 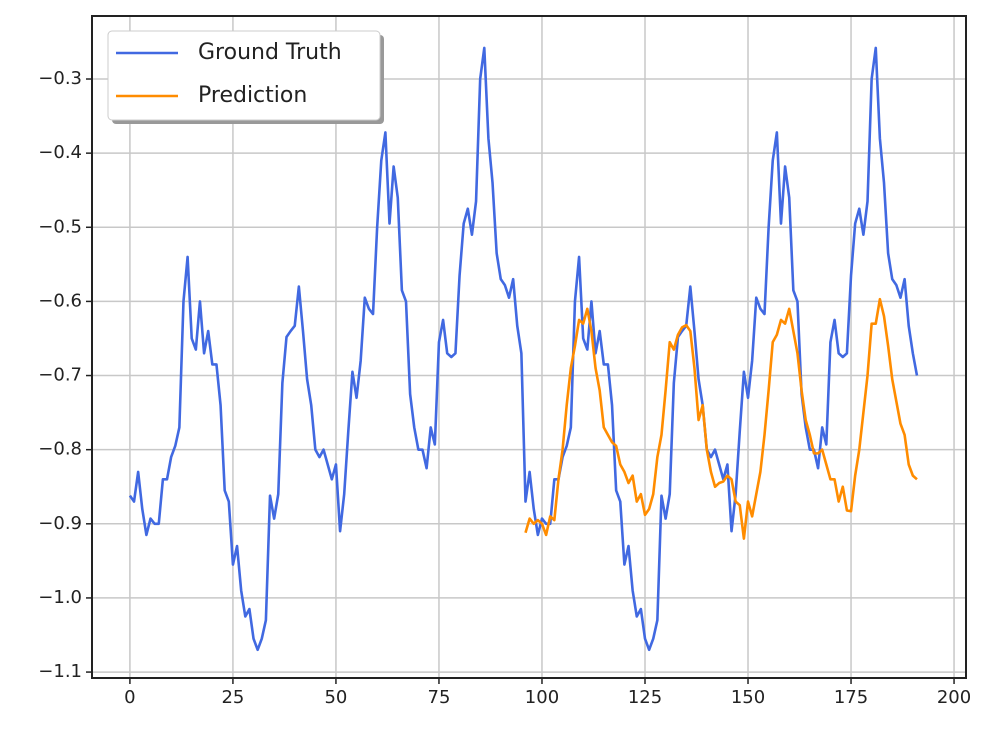 I want to click on series-line, so click(x=721, y=418).